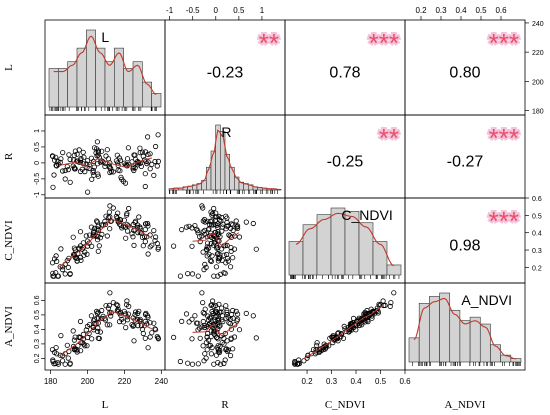  What do you see at coordinates (37, 131) in the screenshot?
I see `y-tick-label: 1` at bounding box center [37, 131].